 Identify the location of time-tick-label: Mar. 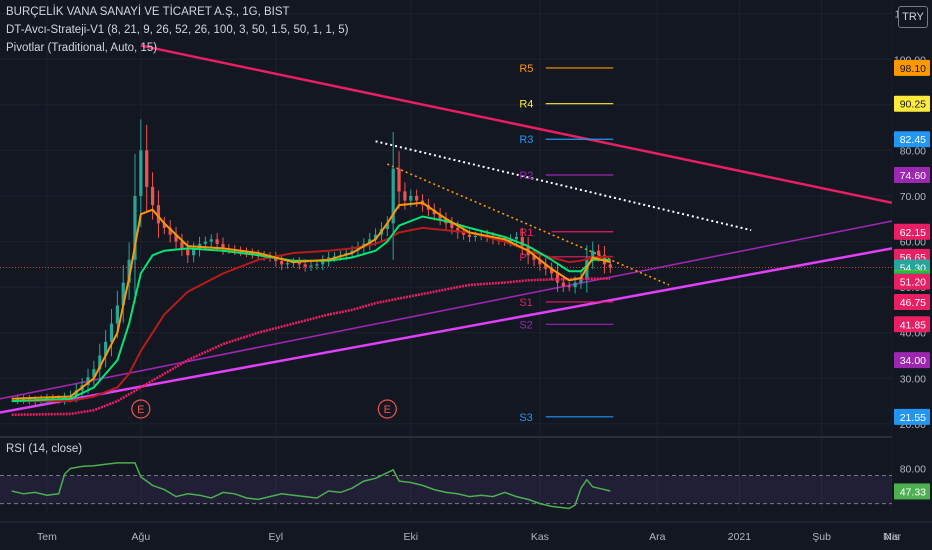
(892, 537).